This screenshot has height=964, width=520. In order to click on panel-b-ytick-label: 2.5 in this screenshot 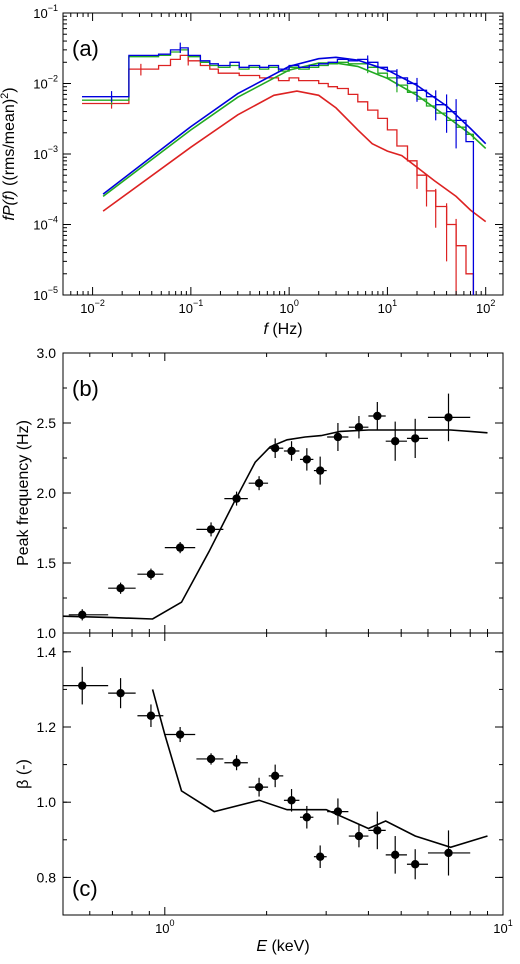, I will do `click(47, 423)`.